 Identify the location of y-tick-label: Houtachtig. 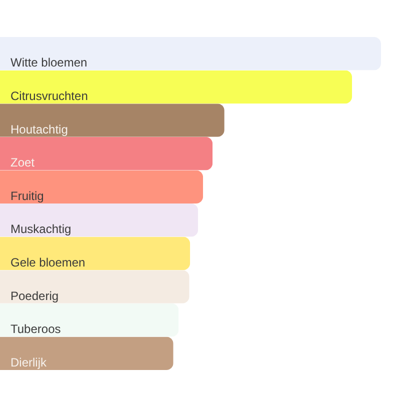
(39, 129).